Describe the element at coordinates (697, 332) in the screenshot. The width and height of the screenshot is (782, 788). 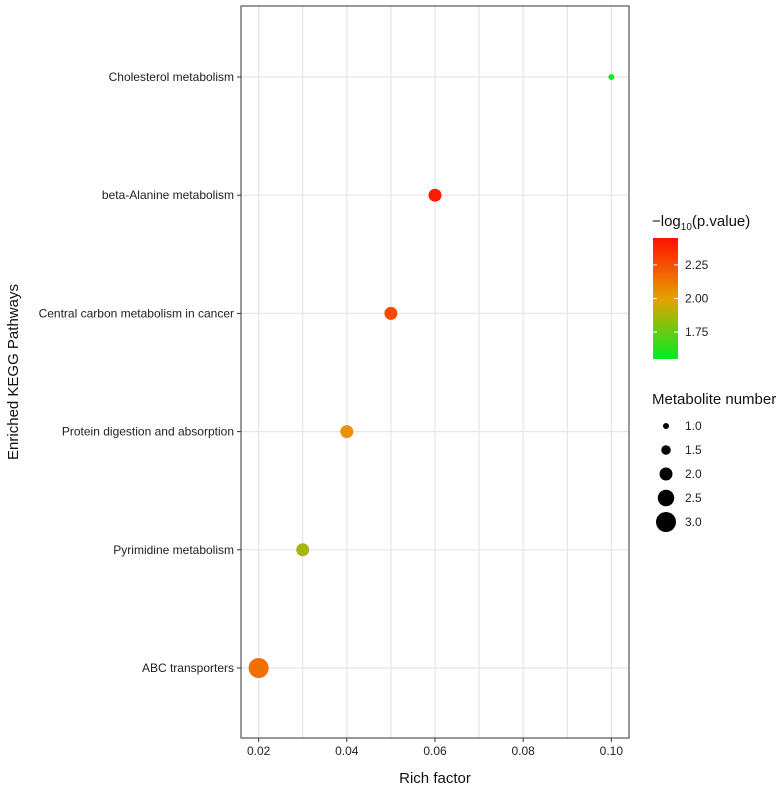
I see `colorbar-tick-label: 1.75` at that location.